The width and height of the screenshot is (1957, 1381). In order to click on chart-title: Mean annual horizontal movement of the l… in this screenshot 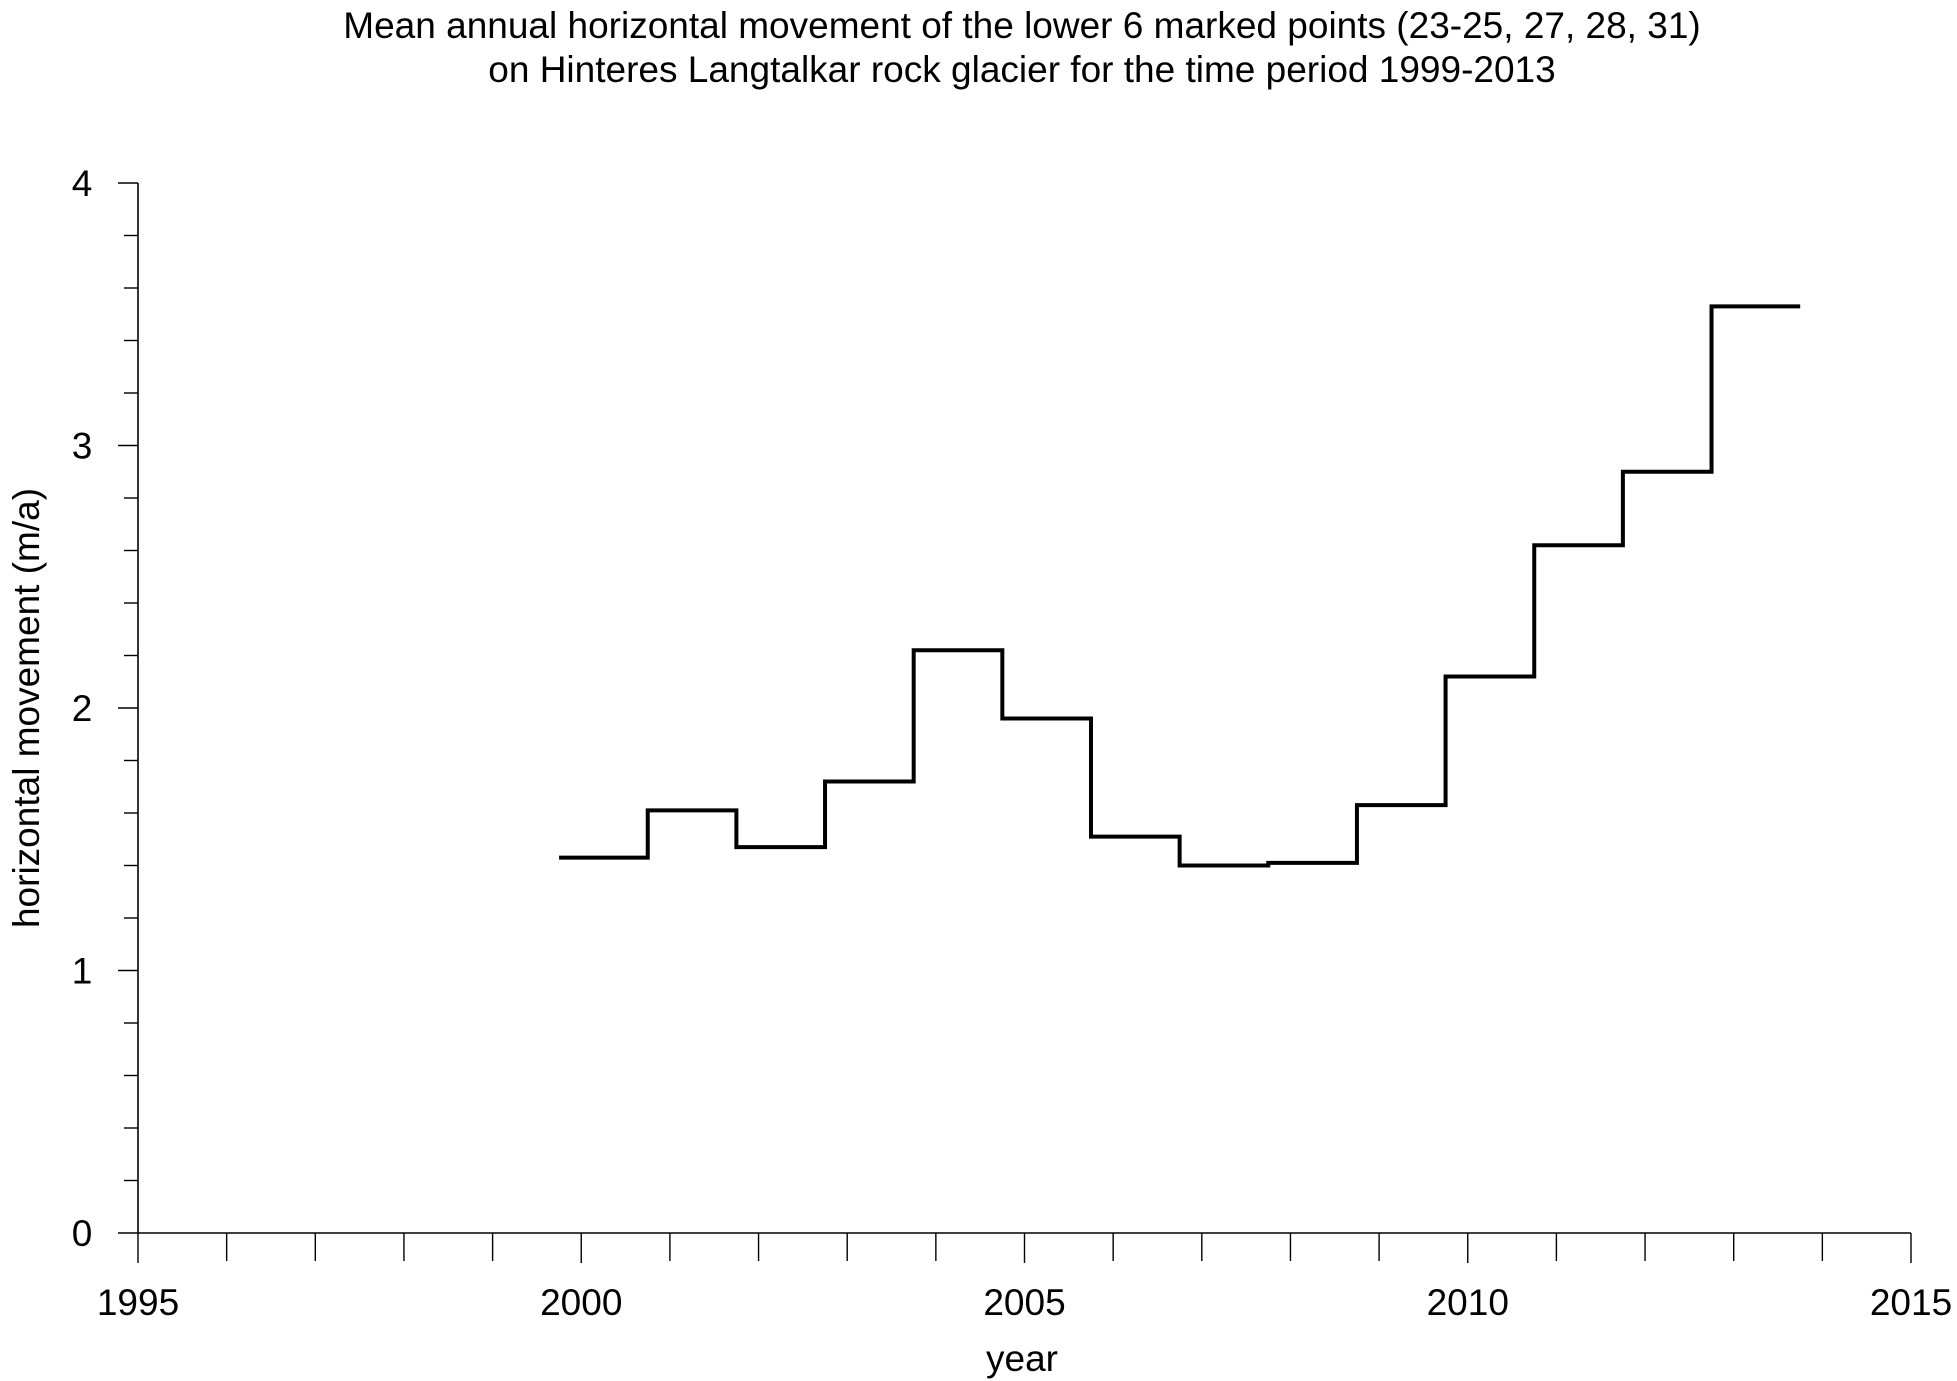, I will do `click(1021, 25)`.